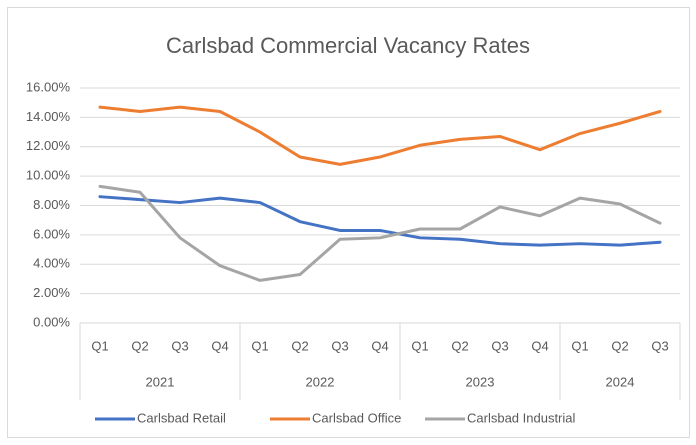 The height and width of the screenshot is (445, 696). I want to click on x-group-label: 2022, so click(320, 381).